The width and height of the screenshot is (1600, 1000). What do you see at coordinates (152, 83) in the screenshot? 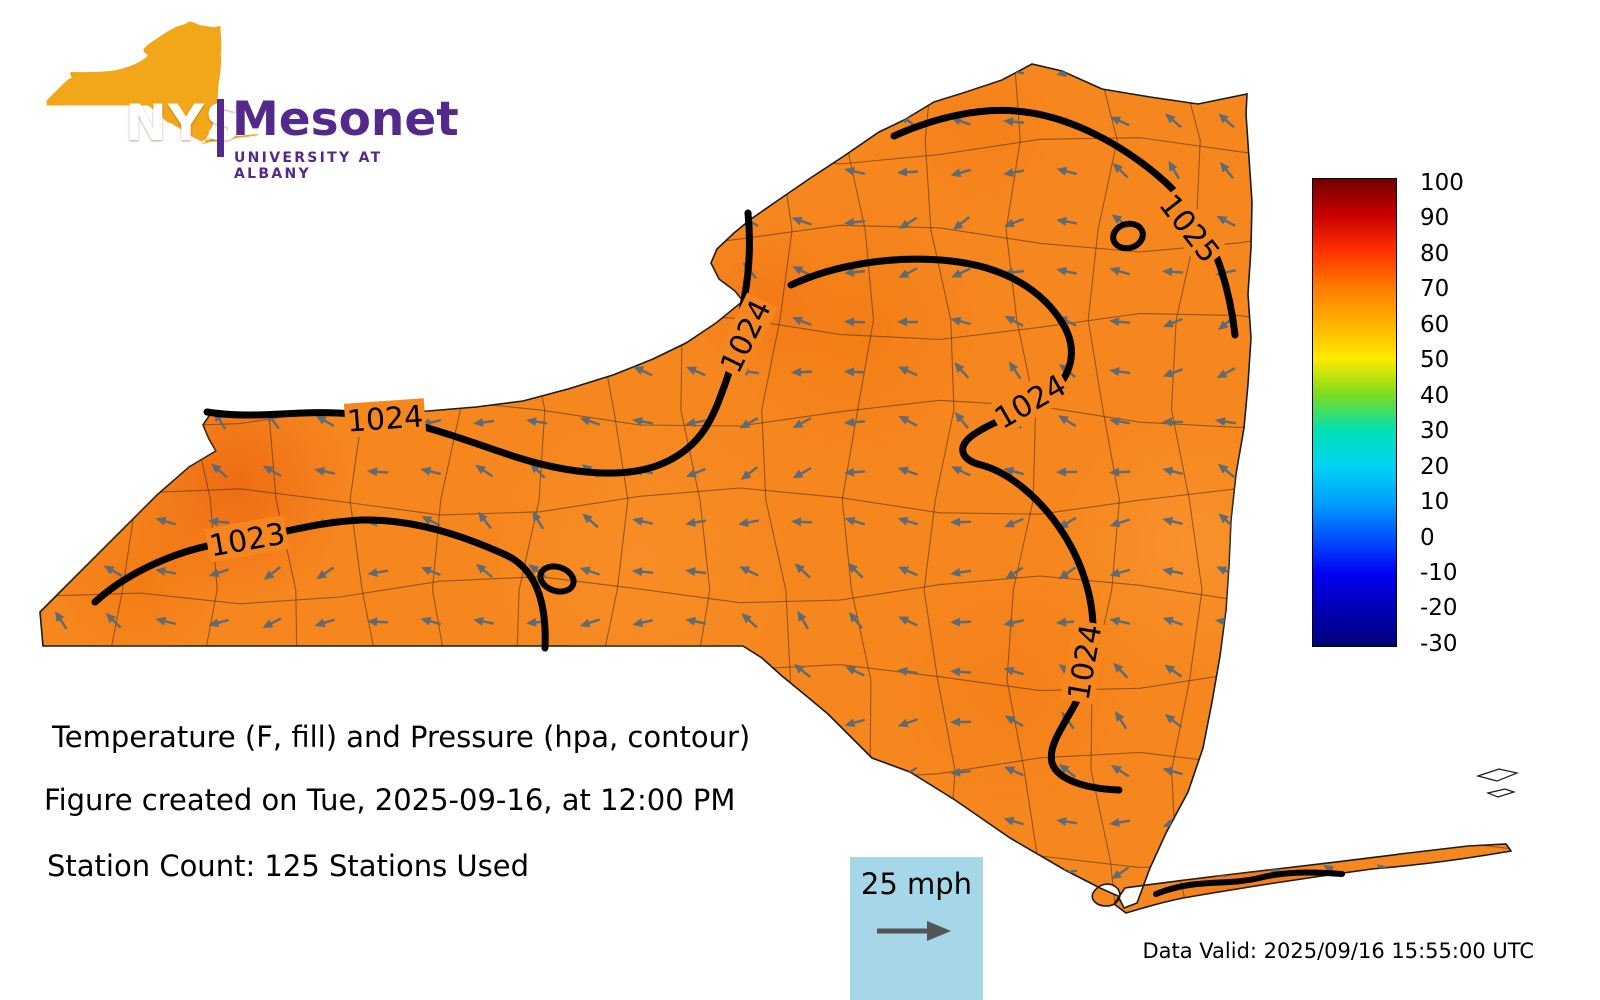
I see `logo-ny-state-icon` at bounding box center [152, 83].